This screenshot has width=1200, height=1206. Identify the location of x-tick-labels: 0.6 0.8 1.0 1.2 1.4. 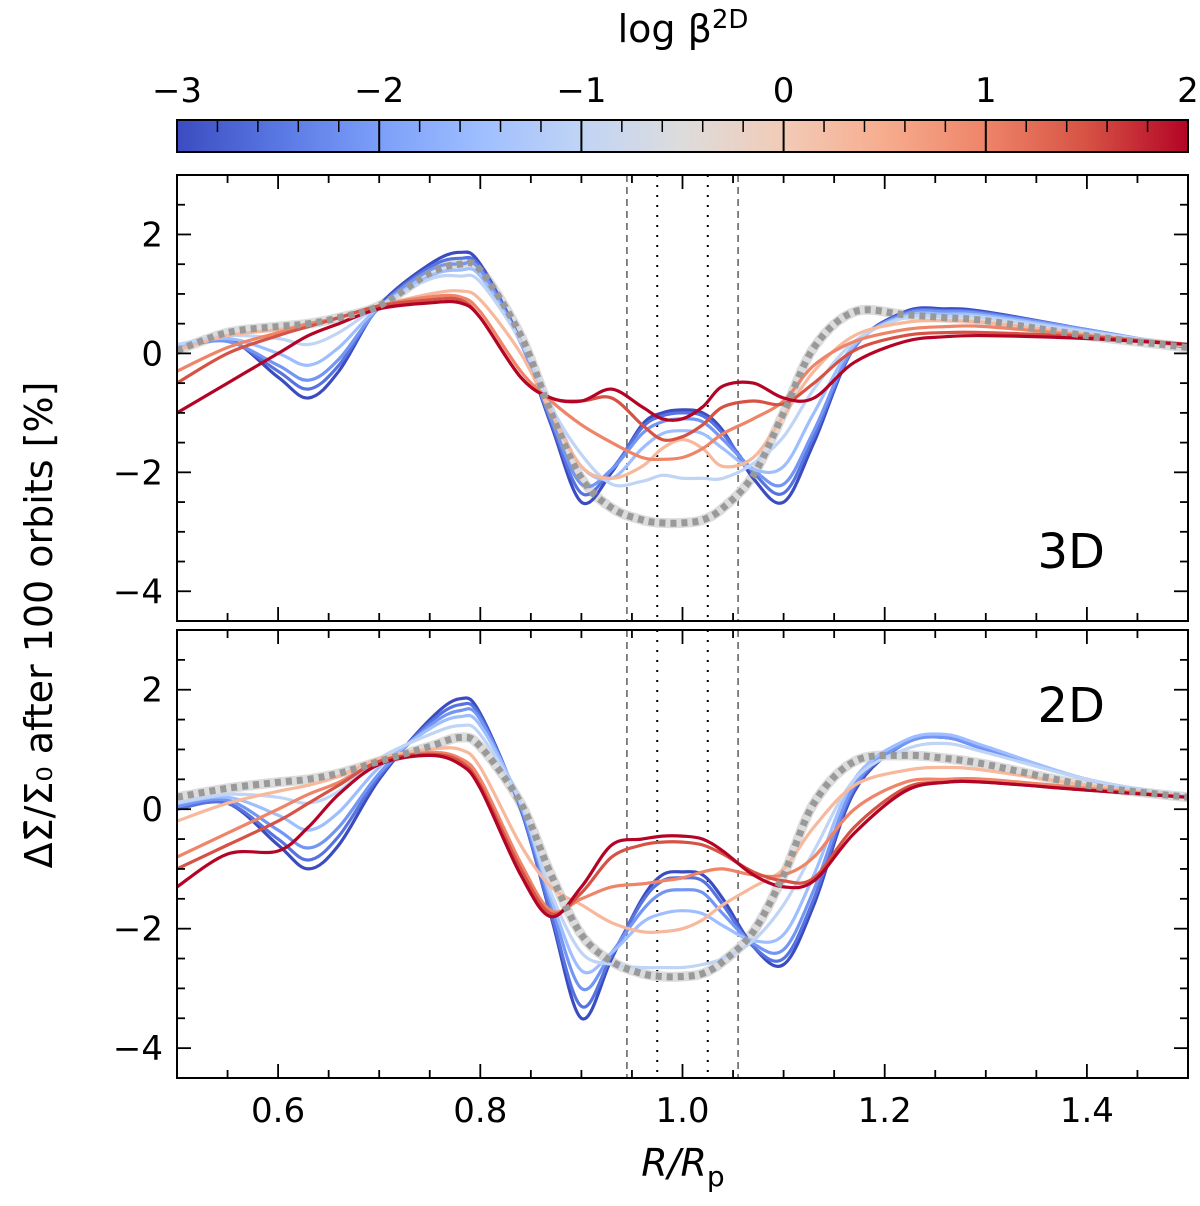
(682, 1111).